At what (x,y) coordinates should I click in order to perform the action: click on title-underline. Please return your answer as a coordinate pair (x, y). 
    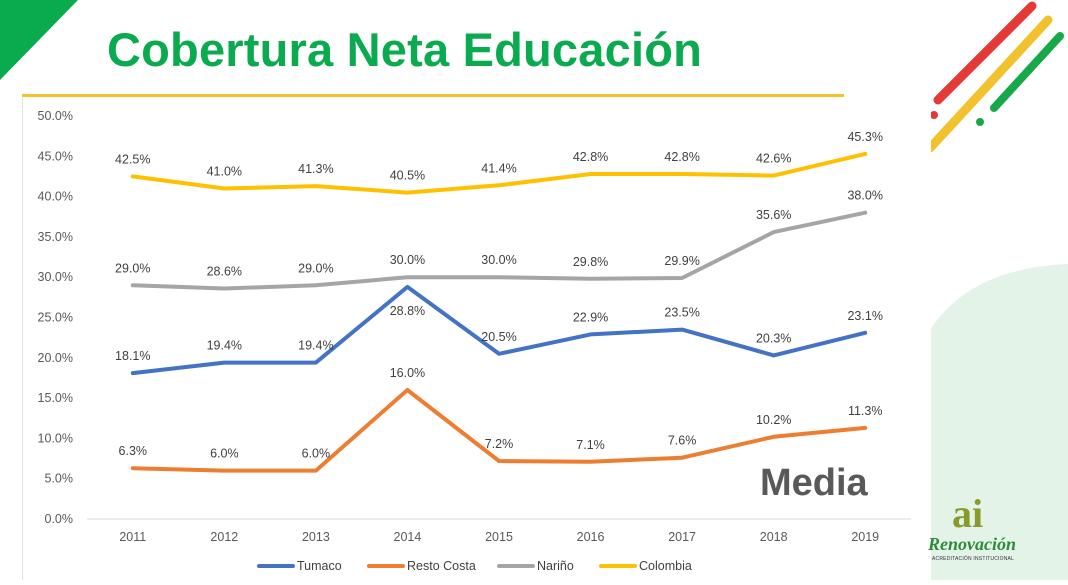
    Looking at the image, I should click on (433, 95).